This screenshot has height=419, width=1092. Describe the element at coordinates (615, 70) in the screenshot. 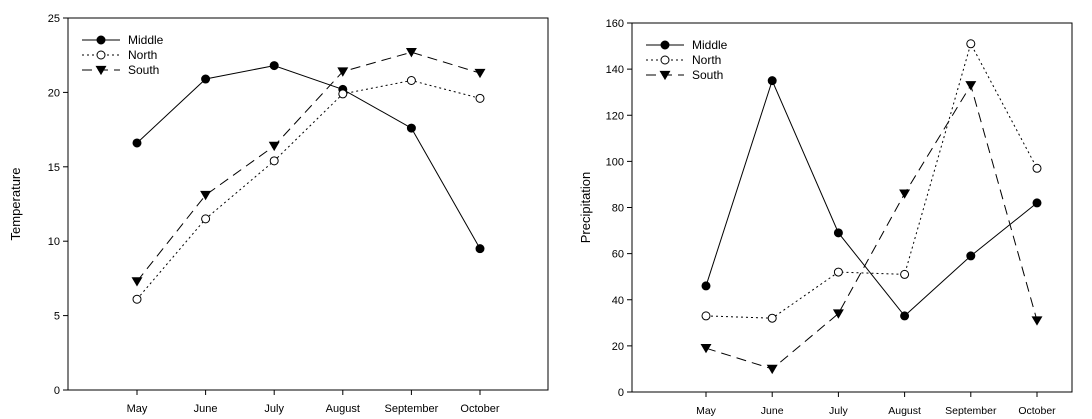

I see `y-tick-label: 140` at that location.